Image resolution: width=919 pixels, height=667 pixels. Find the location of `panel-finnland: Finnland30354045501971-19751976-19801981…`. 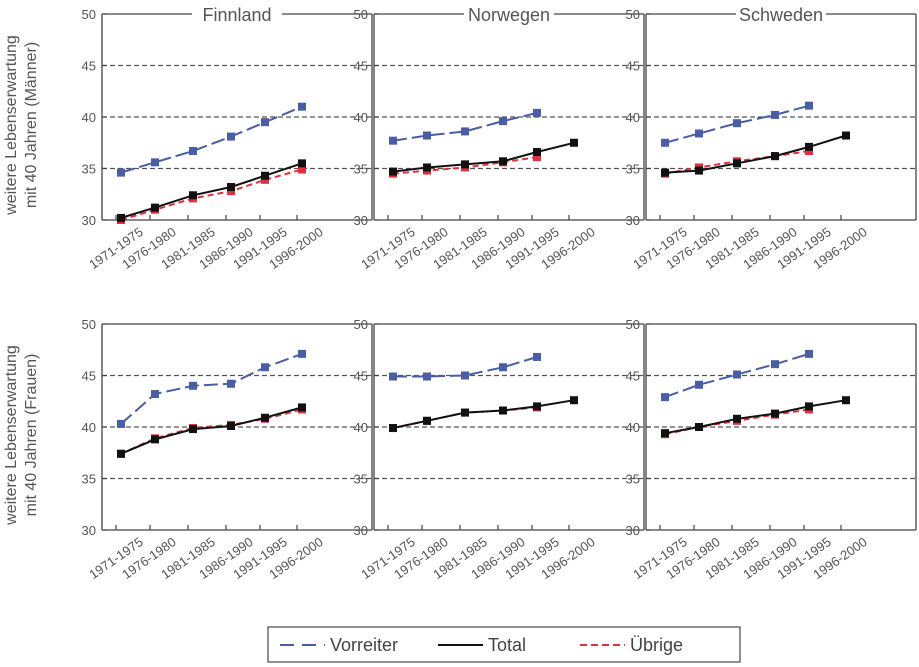

panel-finnland: Finnland30354045501971-19751976-19801981… is located at coordinates (227, 138).